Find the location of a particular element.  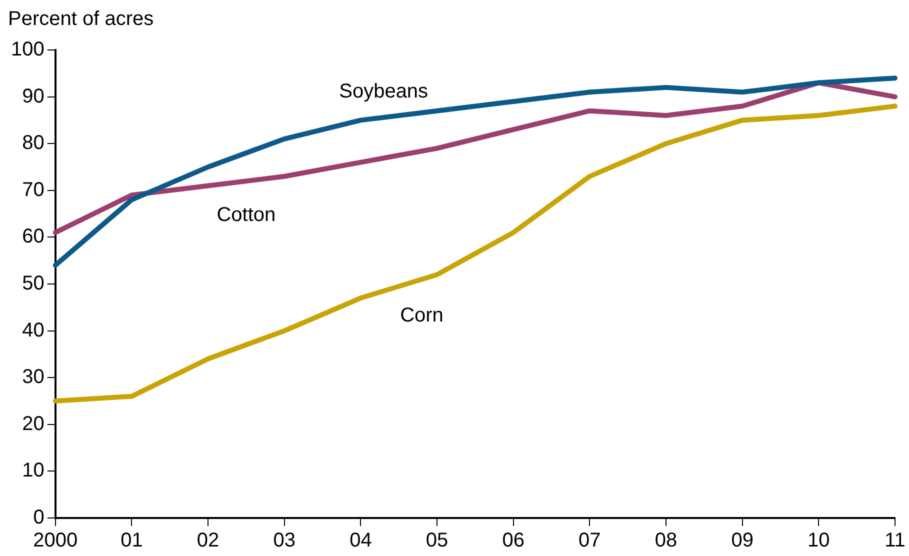

series-label: Soybeans is located at coordinates (383, 91).